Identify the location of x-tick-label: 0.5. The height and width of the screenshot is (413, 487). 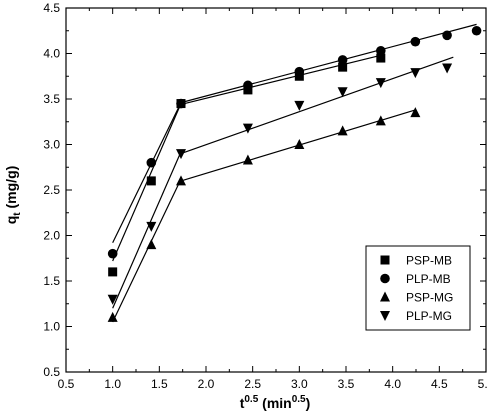
(66, 384).